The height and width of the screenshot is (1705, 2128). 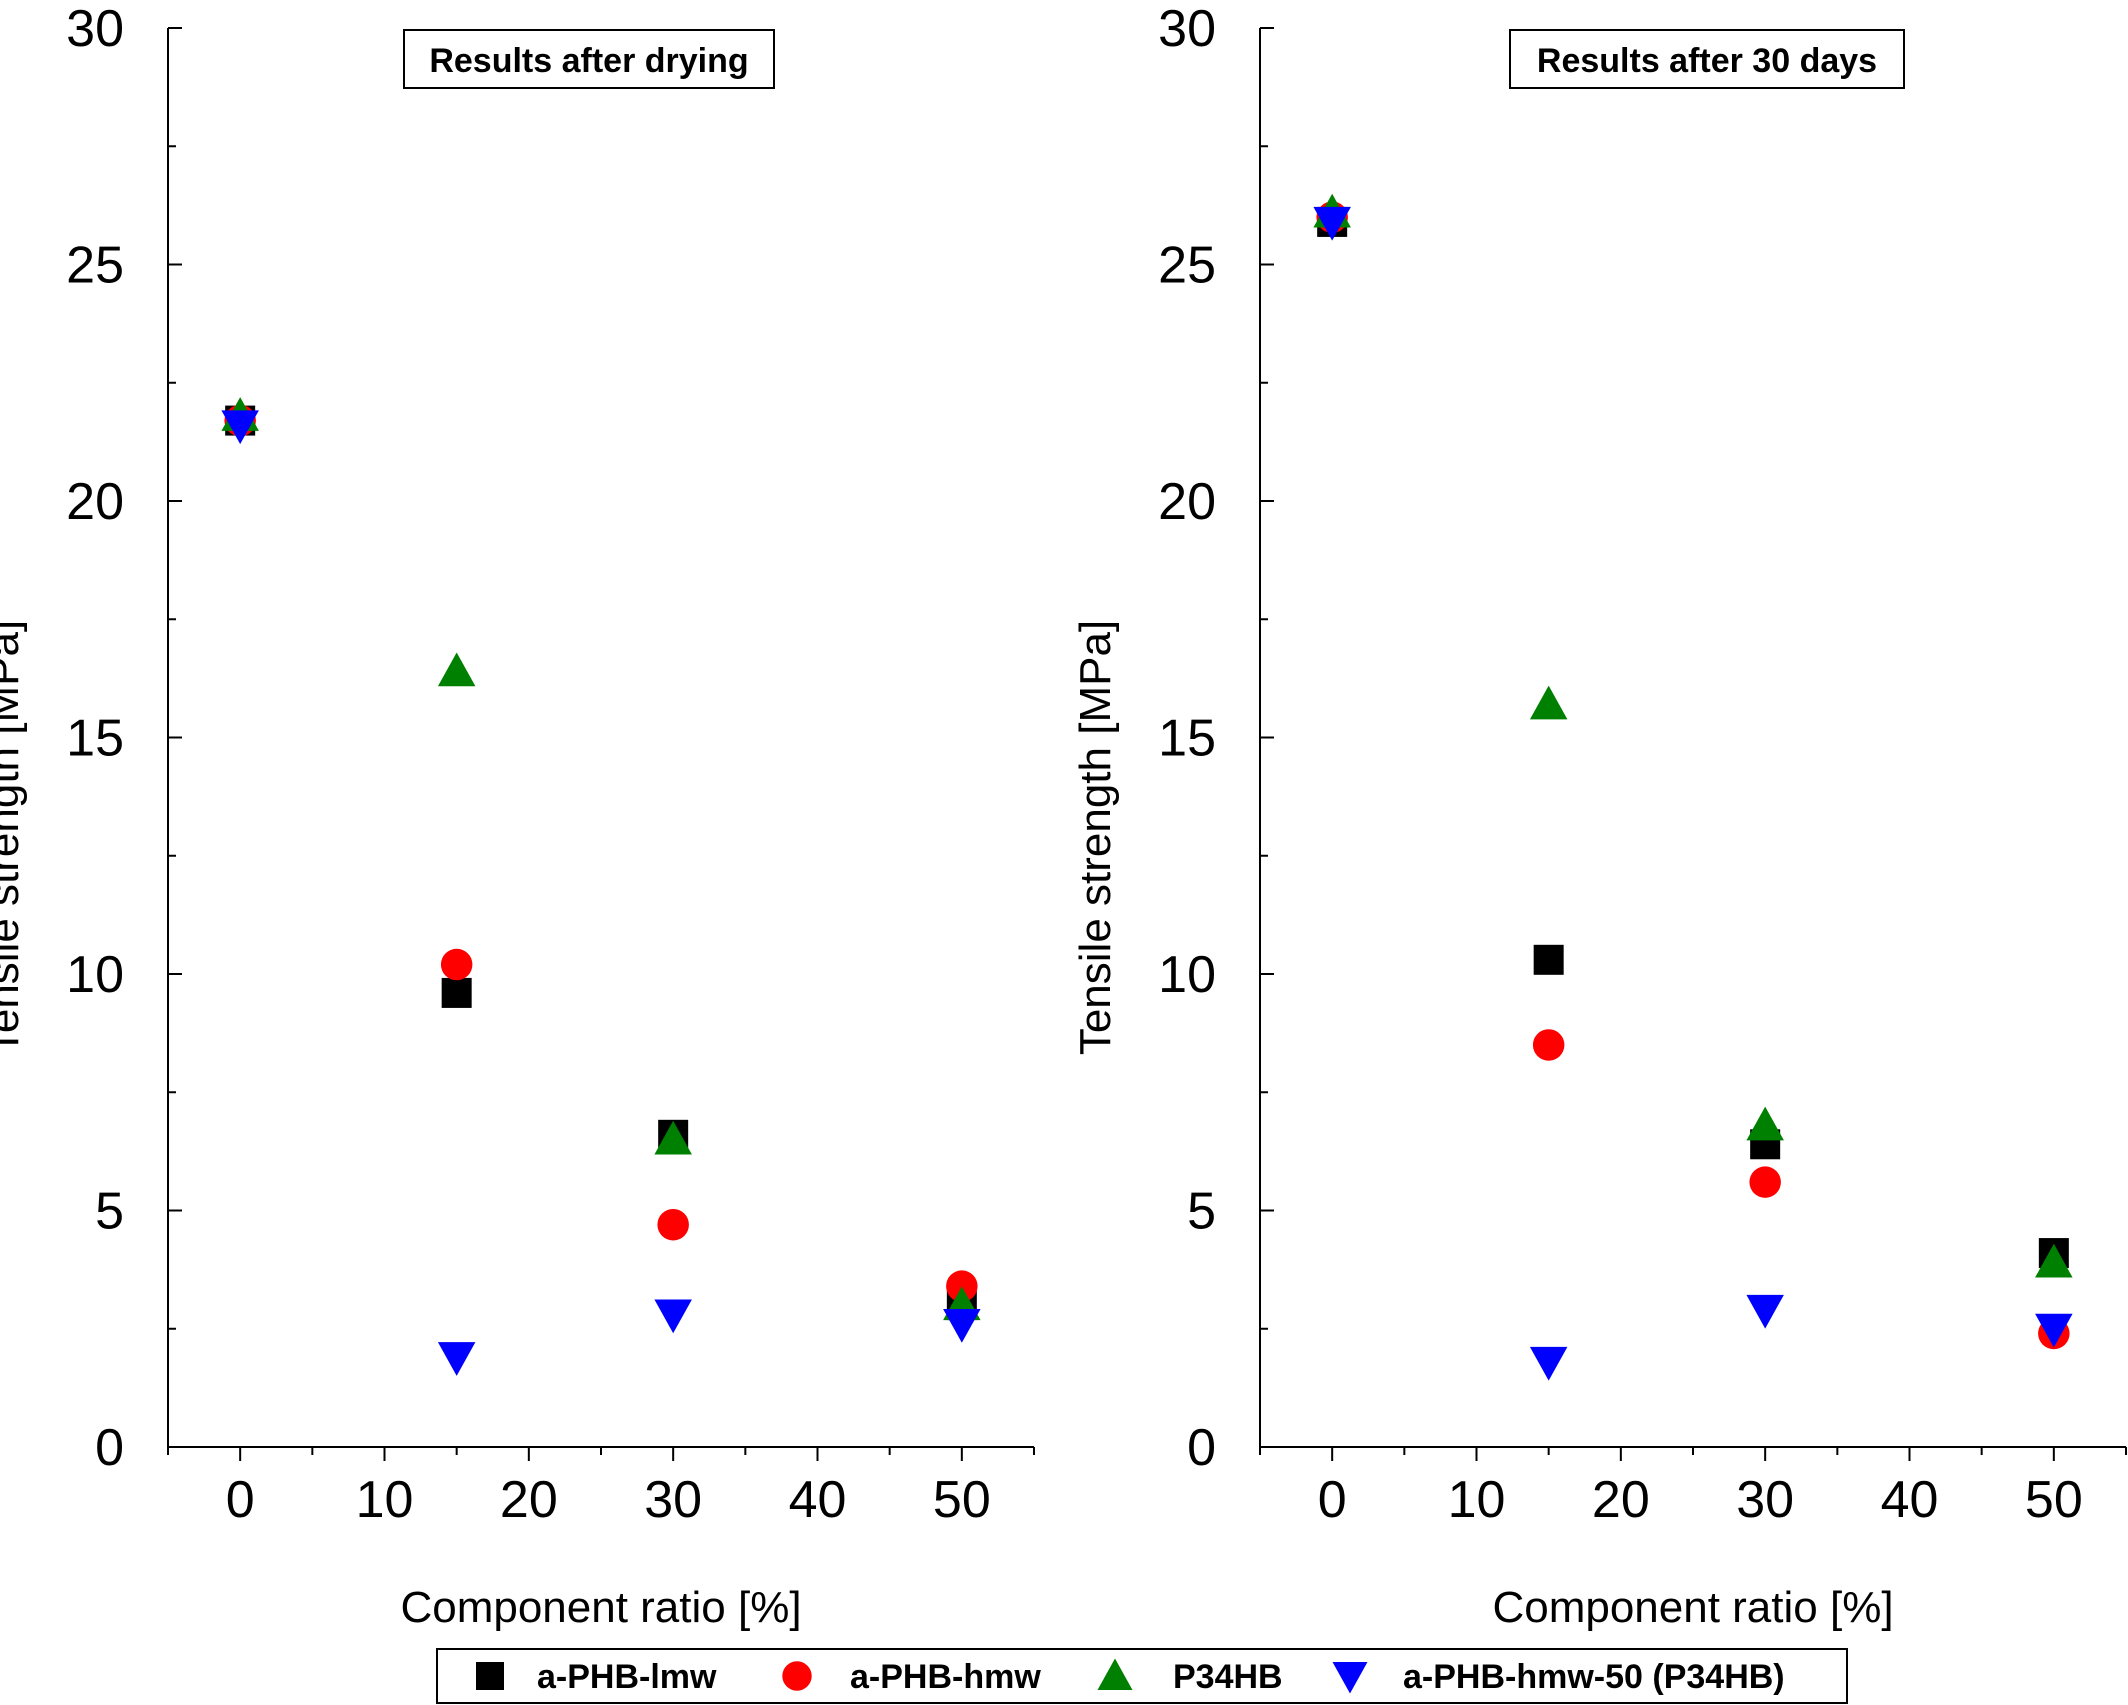 What do you see at coordinates (1350, 1678) in the screenshot?
I see `legend-marker-a-phb-hmw-50-p34hb` at bounding box center [1350, 1678].